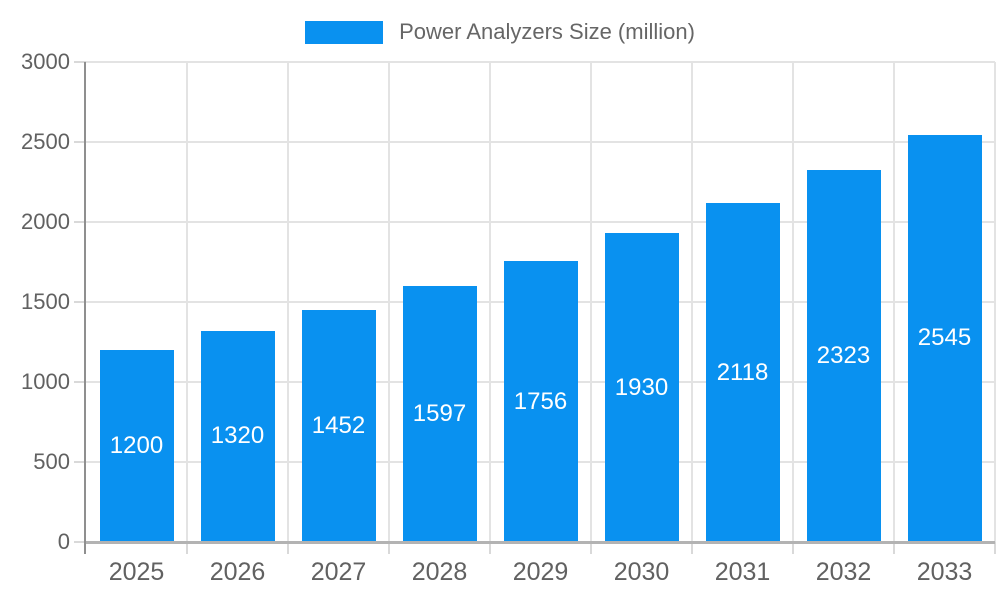  Describe the element at coordinates (843, 572) in the screenshot. I see `x-axis-label: 2032` at that location.